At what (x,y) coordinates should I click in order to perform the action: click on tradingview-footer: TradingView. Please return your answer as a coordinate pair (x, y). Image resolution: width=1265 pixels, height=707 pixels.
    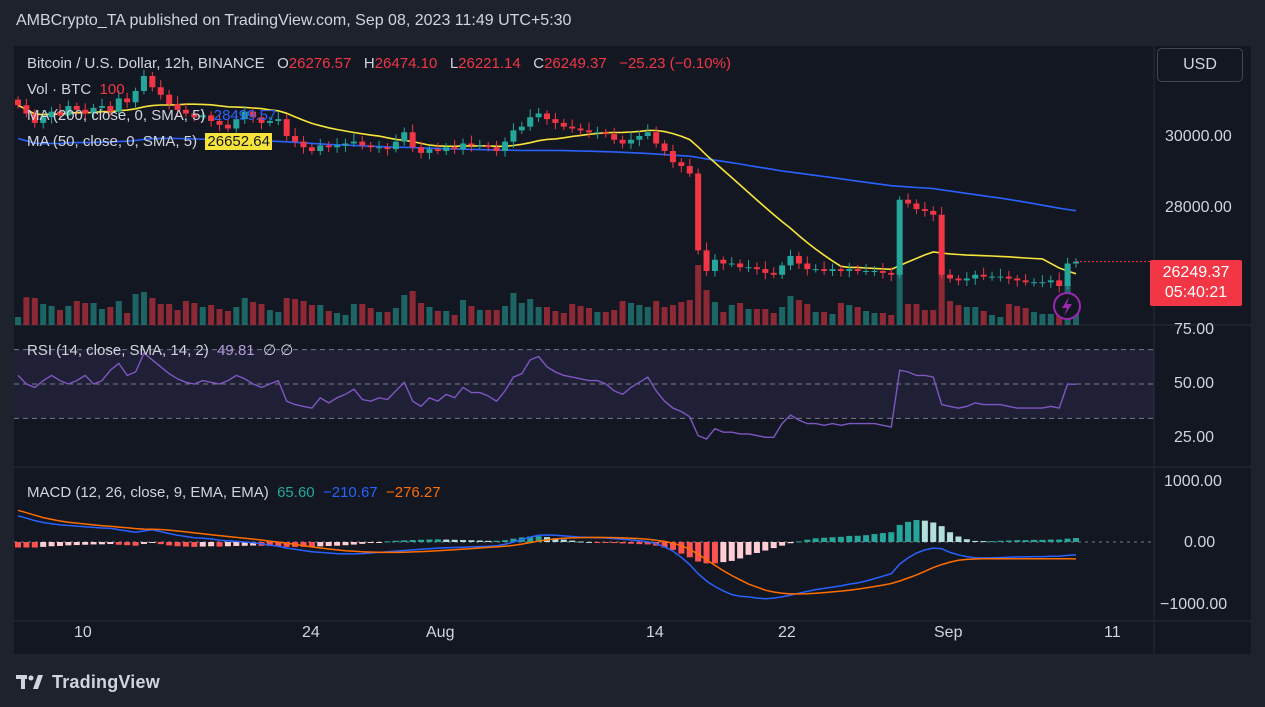
    Looking at the image, I should click on (88, 682).